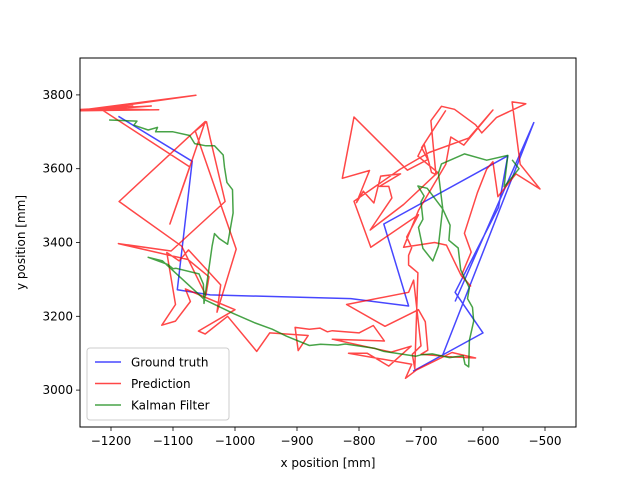  What do you see at coordinates (327, 463) in the screenshot?
I see `x-axis-label: x position [mm]` at bounding box center [327, 463].